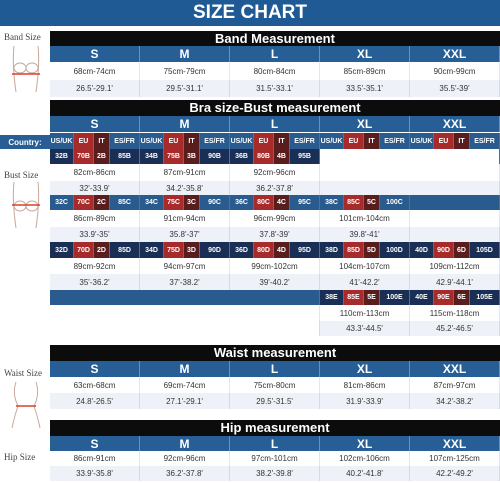  Describe the element at coordinates (192, 156) in the screenshot. I see `code-cell: 3B` at that location.